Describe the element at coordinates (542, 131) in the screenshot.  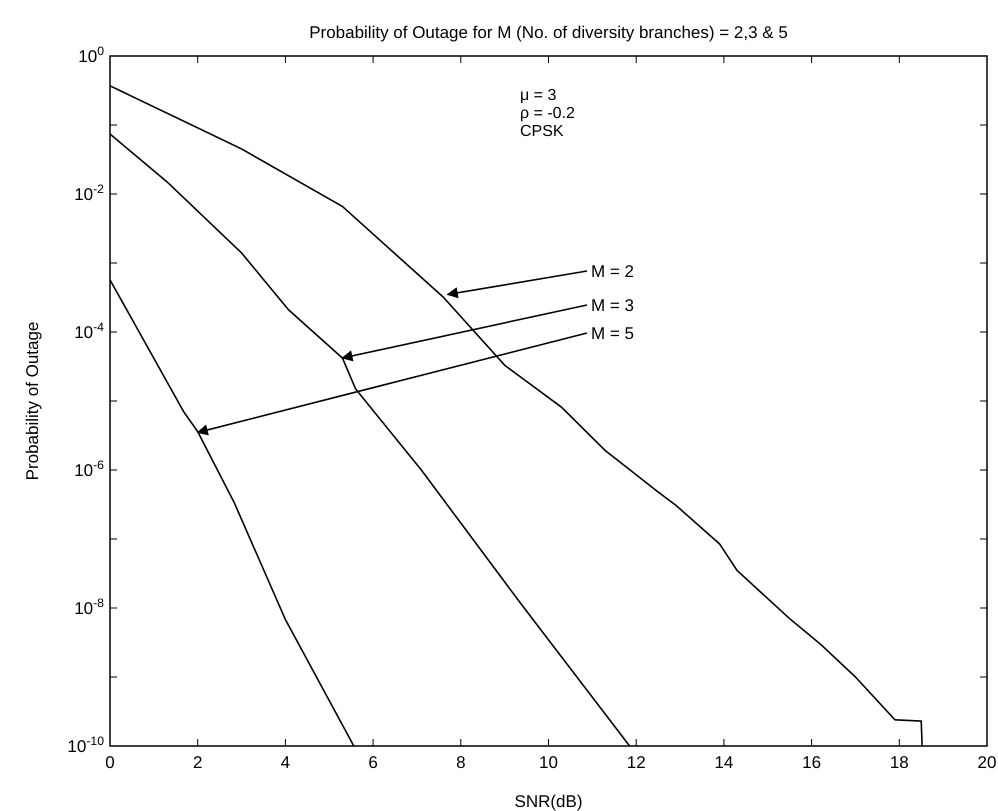
I see `annotation: CPSK` at that location.